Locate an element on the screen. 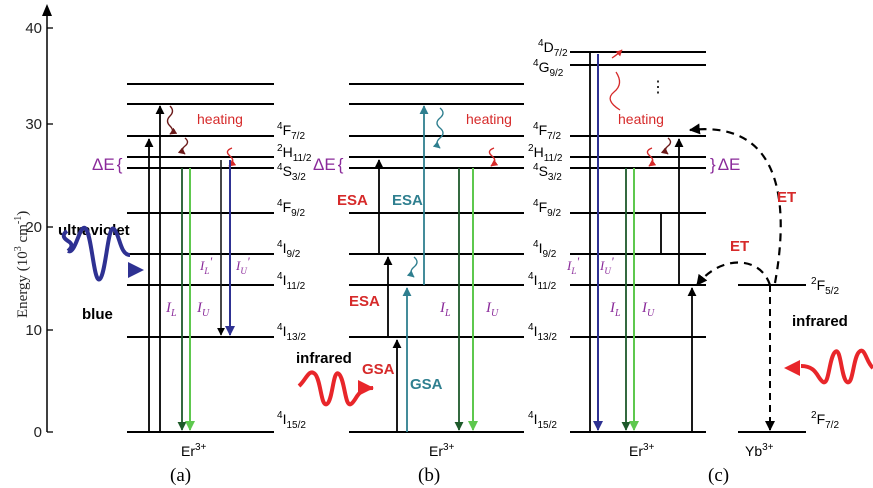 This screenshot has width=873, height=488. panel-c-relaxation is located at coordinates (666, 146).